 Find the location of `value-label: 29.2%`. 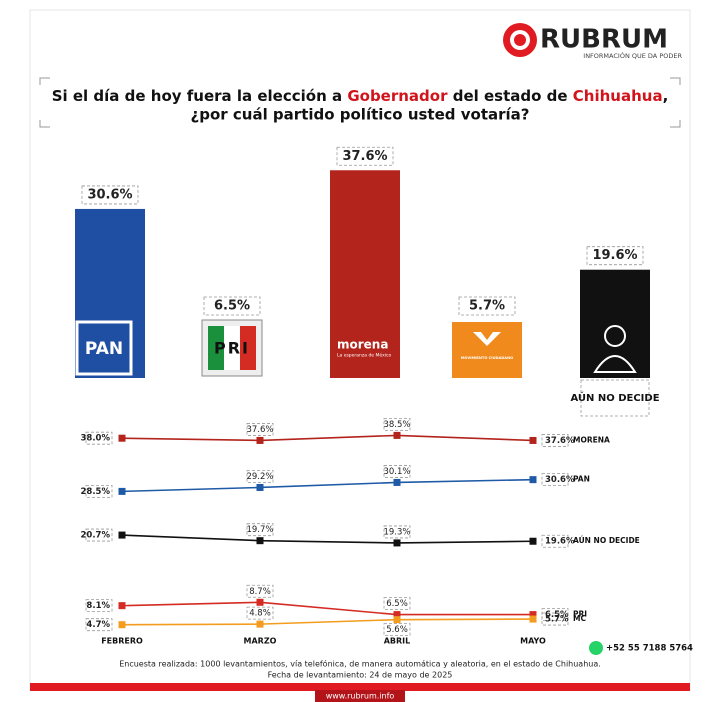

value-label: 29.2% is located at coordinates (259, 477).